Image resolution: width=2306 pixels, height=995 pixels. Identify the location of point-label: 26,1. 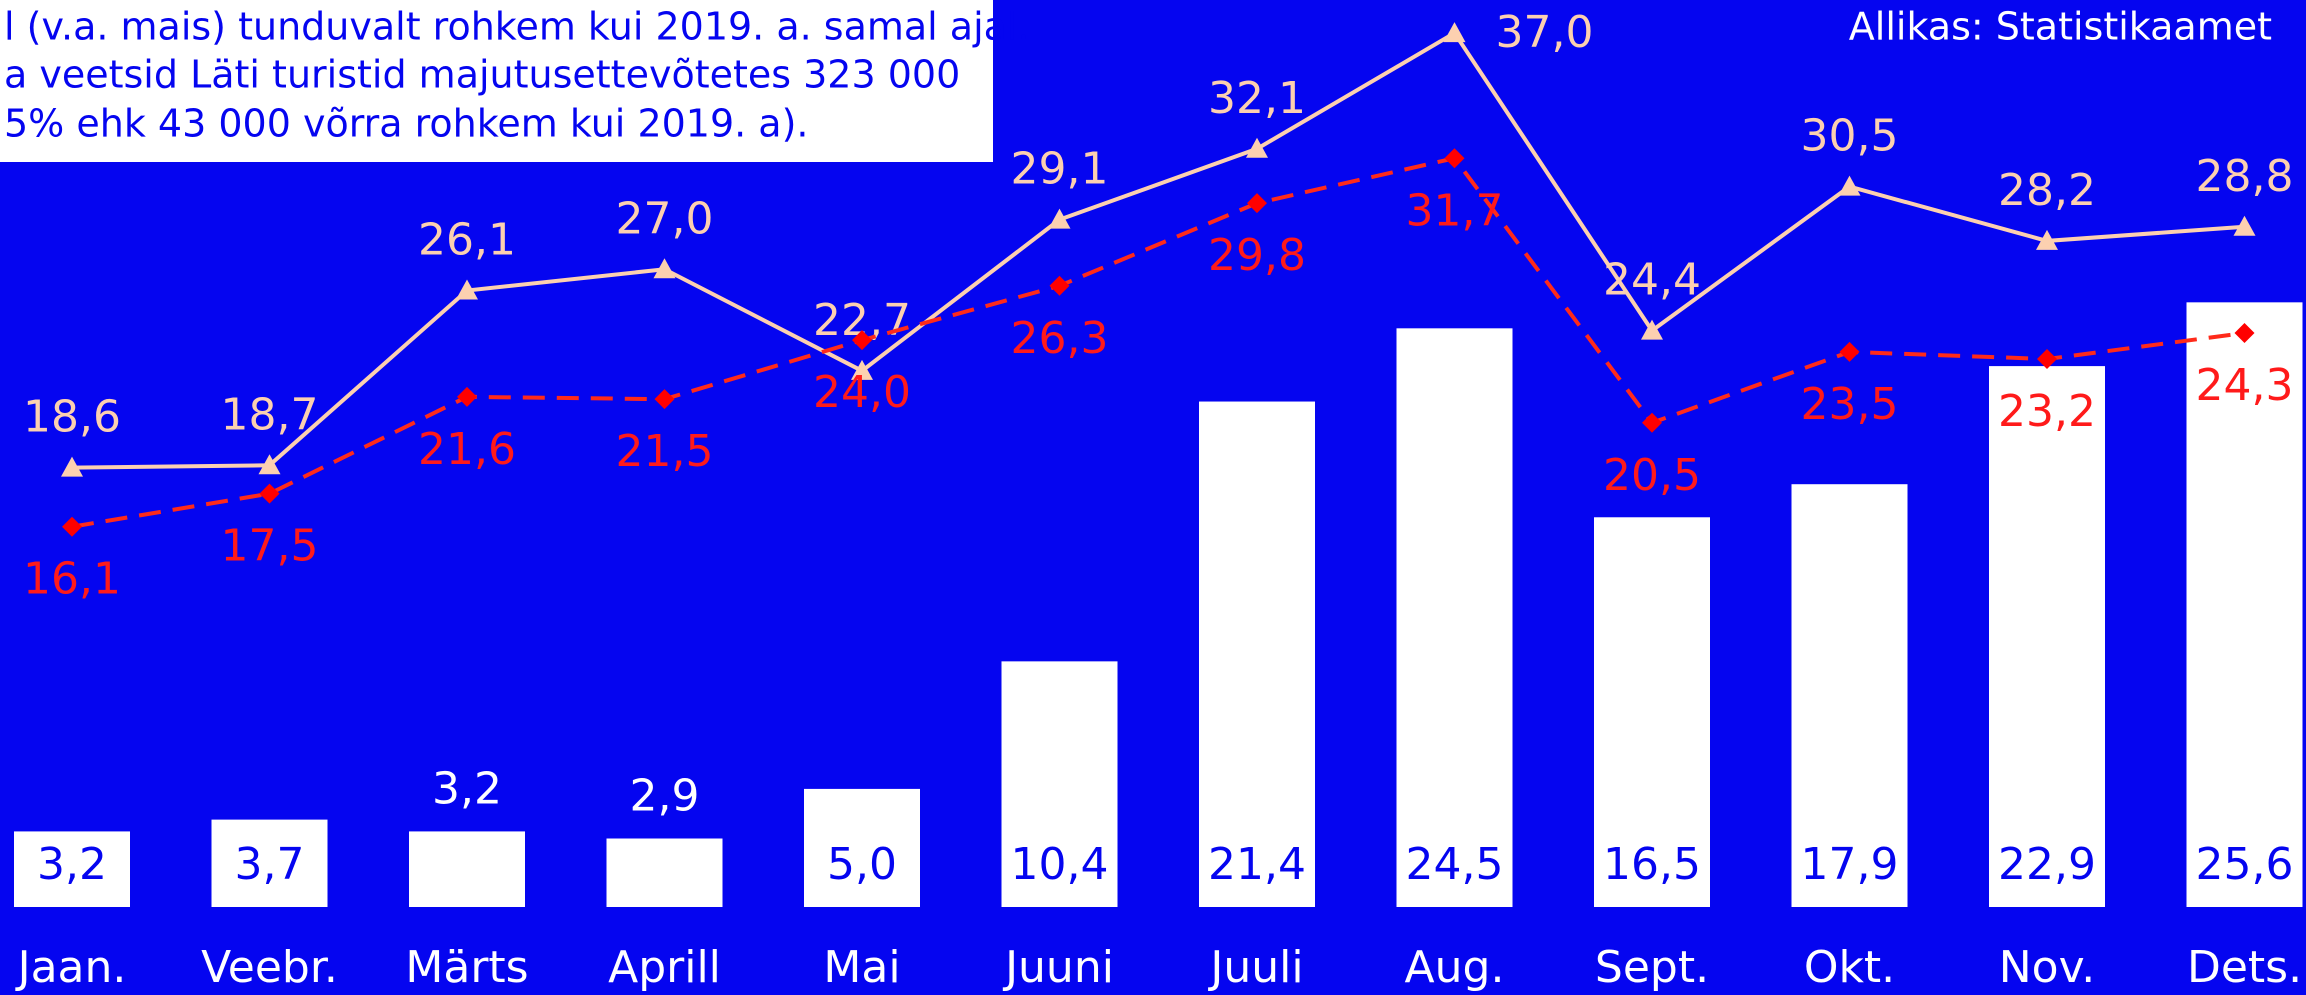
(467, 240).